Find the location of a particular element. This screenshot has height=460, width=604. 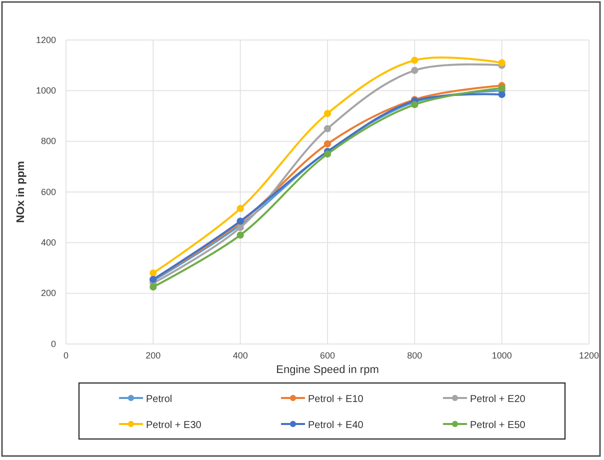

y-tick-label: 800 is located at coordinates (48, 141).